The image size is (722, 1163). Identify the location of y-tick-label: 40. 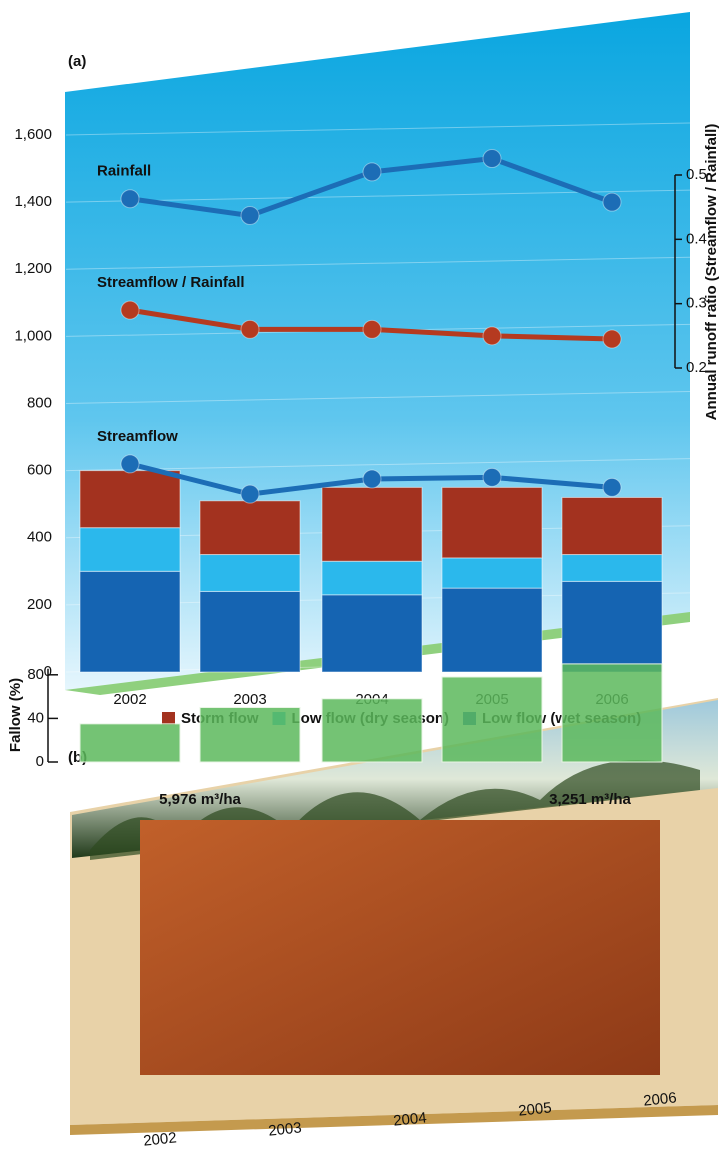
(35, 717).